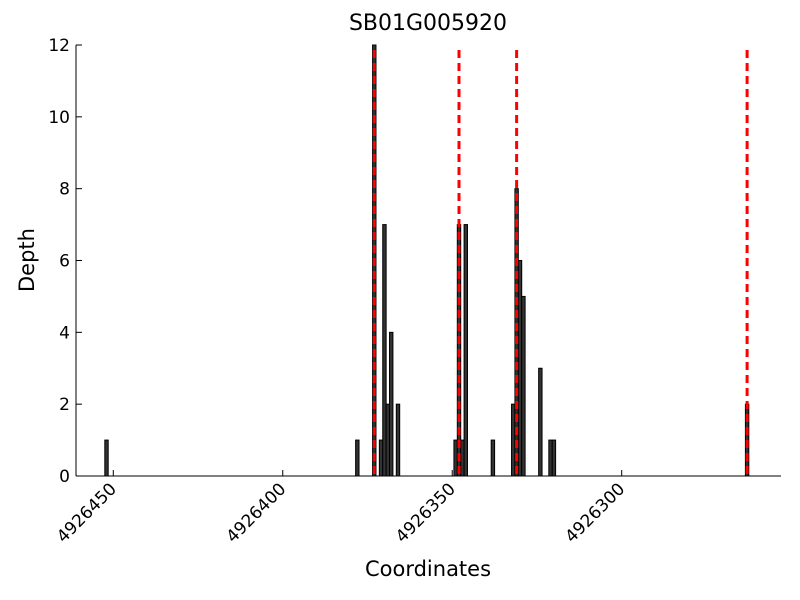 Image resolution: width=800 pixels, height=600 pixels. Describe the element at coordinates (64, 190) in the screenshot. I see `y-tick-label: 8` at that location.